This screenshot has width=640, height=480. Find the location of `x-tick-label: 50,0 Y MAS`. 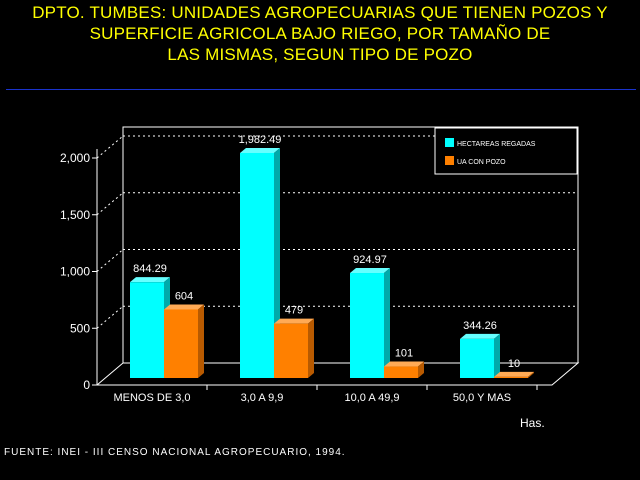

x-tick-label: 50,0 Y MAS is located at coordinates (482, 398).